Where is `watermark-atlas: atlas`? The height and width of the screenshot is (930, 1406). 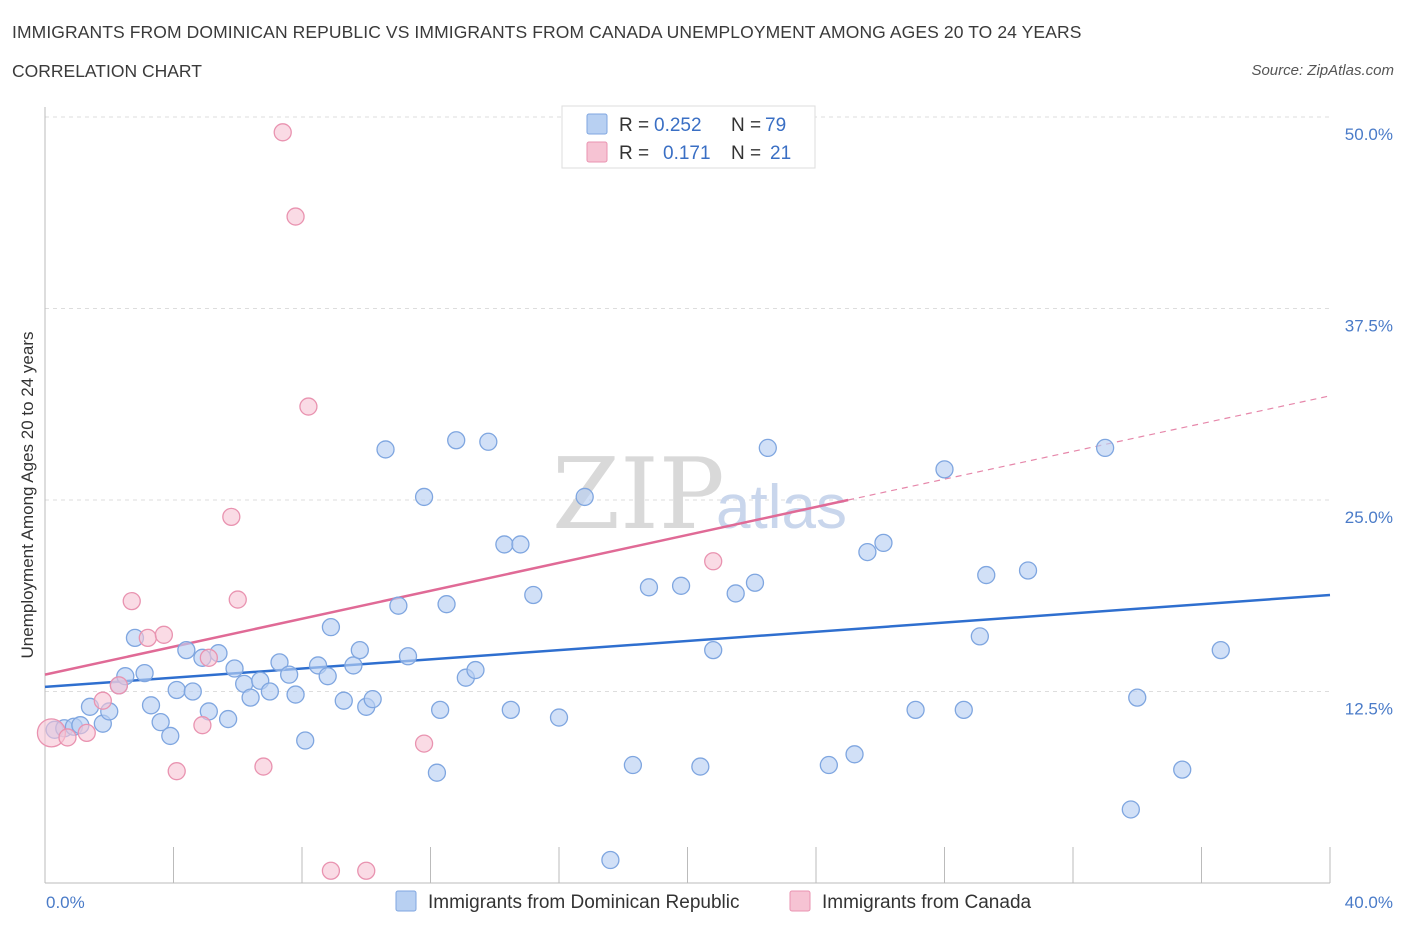 watermark-atlas: atlas is located at coordinates (781, 507).